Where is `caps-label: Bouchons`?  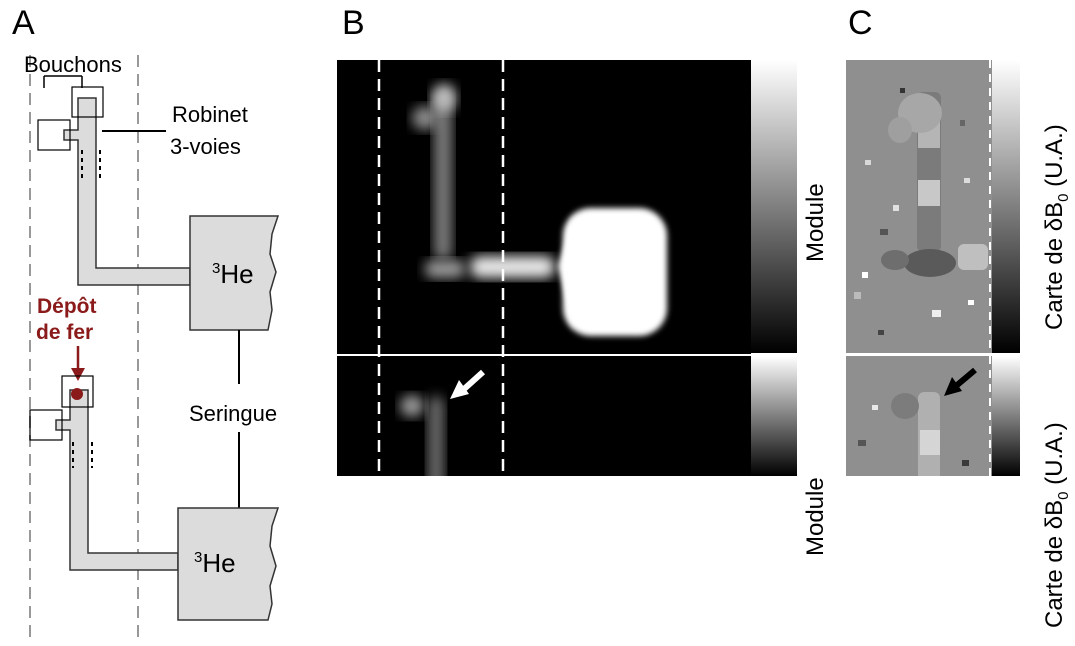 caps-label: Bouchons is located at coordinates (73, 64).